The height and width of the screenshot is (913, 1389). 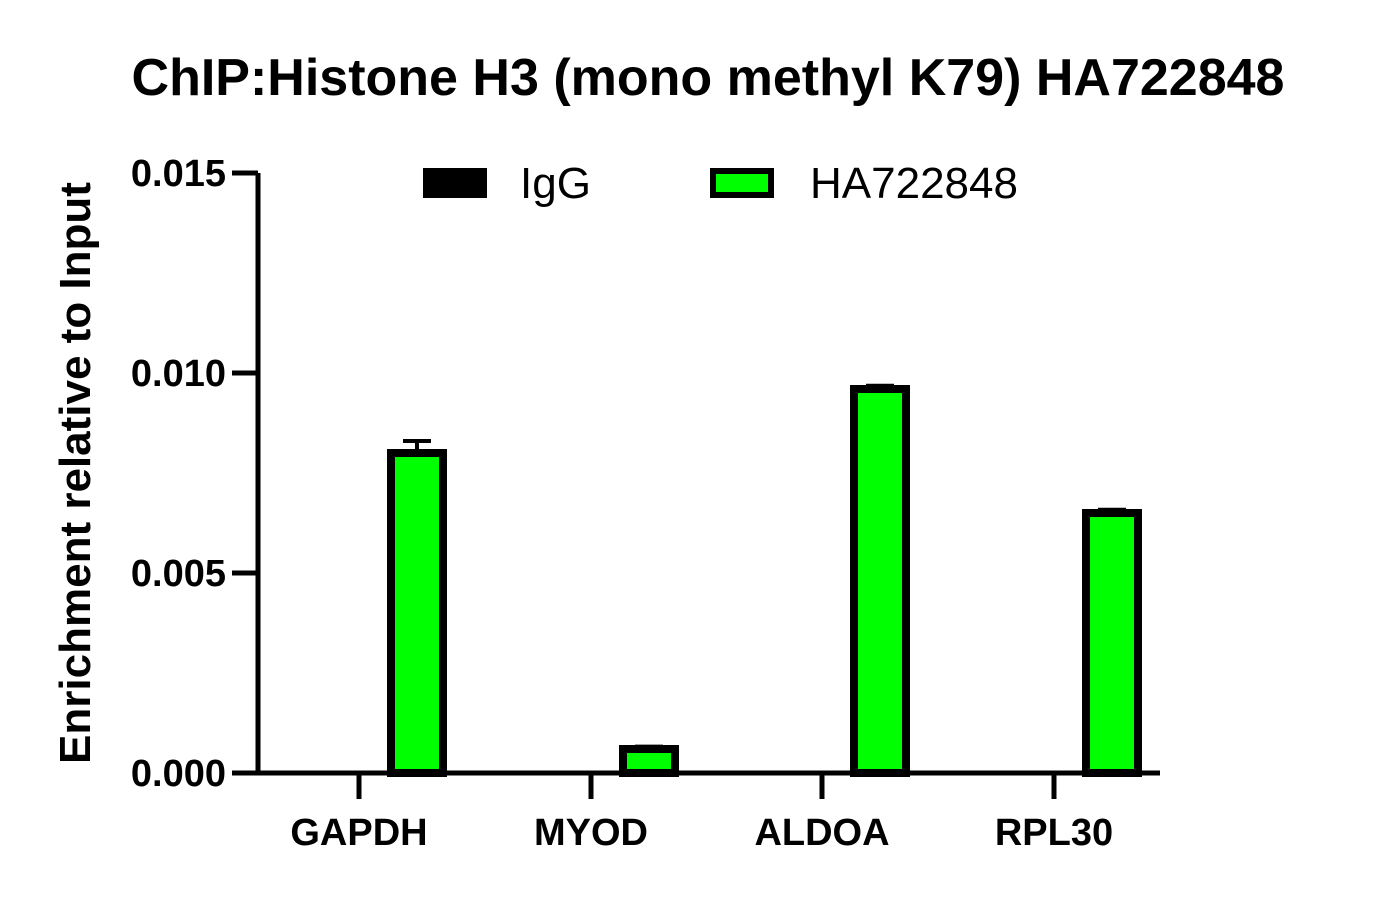 What do you see at coordinates (1054, 833) in the screenshot?
I see `x-tick-label: RPL30` at bounding box center [1054, 833].